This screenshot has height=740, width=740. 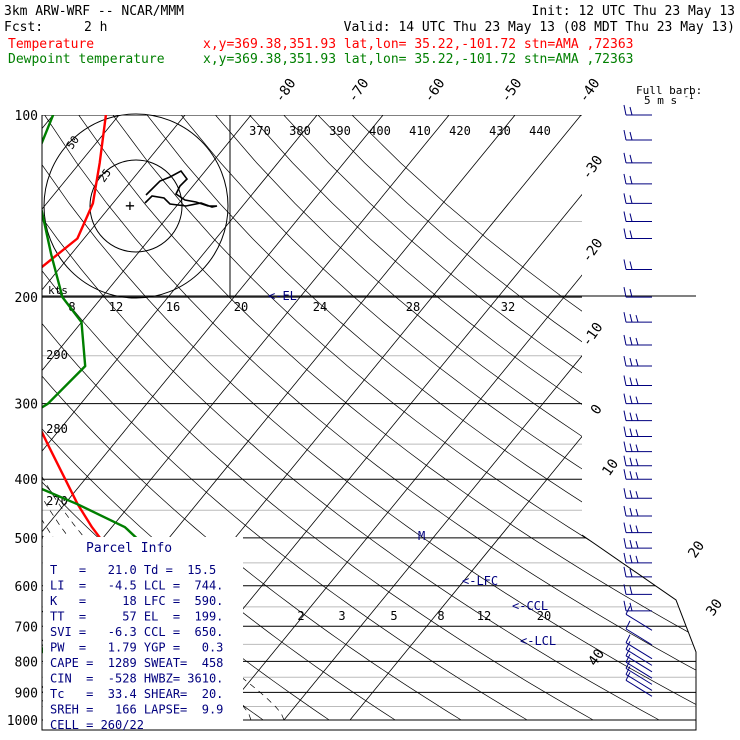 What do you see at coordinates (136, 679) in the screenshot?
I see `parcel-info-row-7: CIN = -528 HWBZ= 3610.` at bounding box center [136, 679].